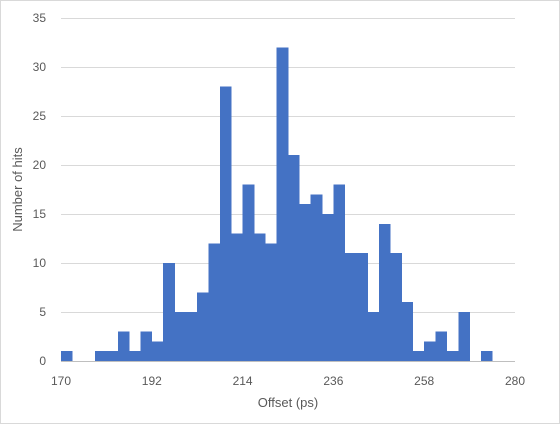  Describe the element at coordinates (288, 381) in the screenshot. I see `x-tick-labels: 170 192 214 236 258 280` at that location.